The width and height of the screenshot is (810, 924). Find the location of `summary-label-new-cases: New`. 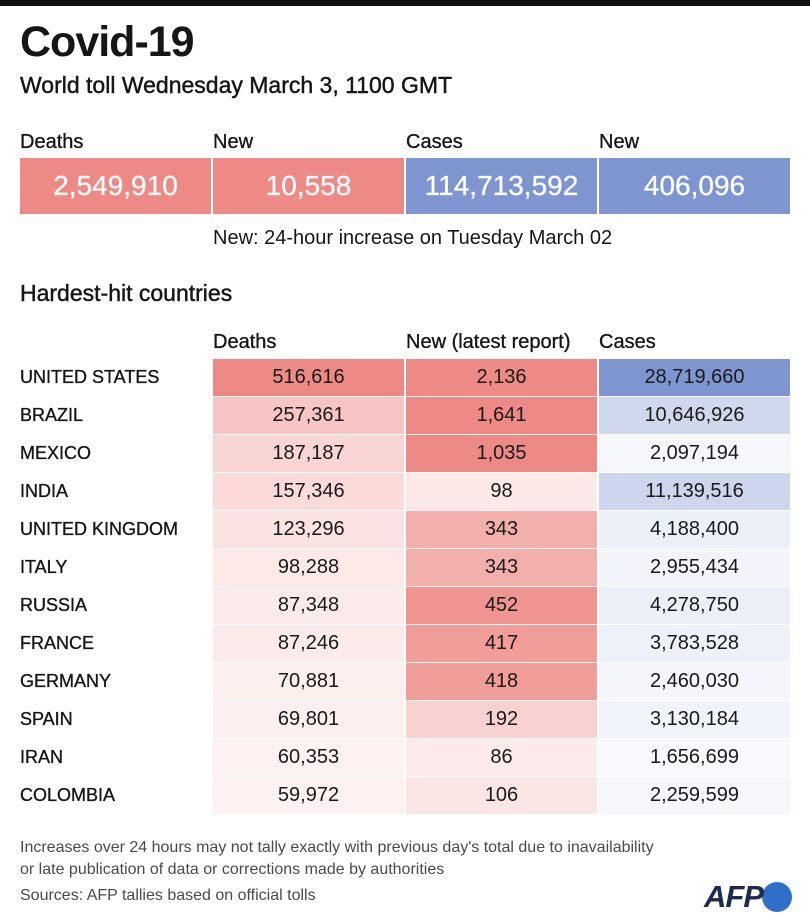

summary-label-new-cases: New is located at coordinates (619, 142).